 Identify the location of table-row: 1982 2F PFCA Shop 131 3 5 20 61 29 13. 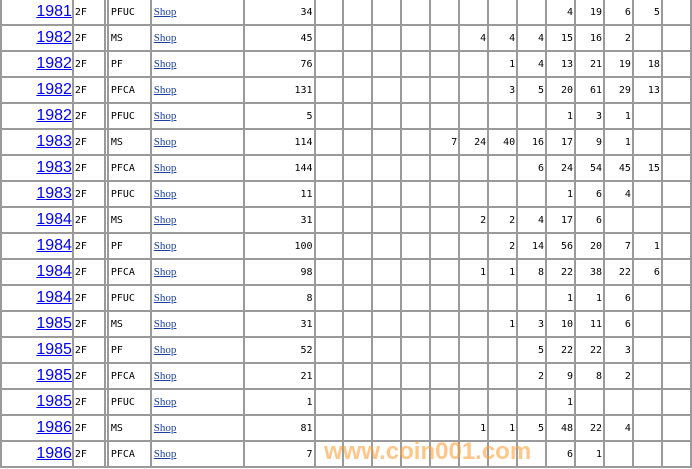
(346, 90).